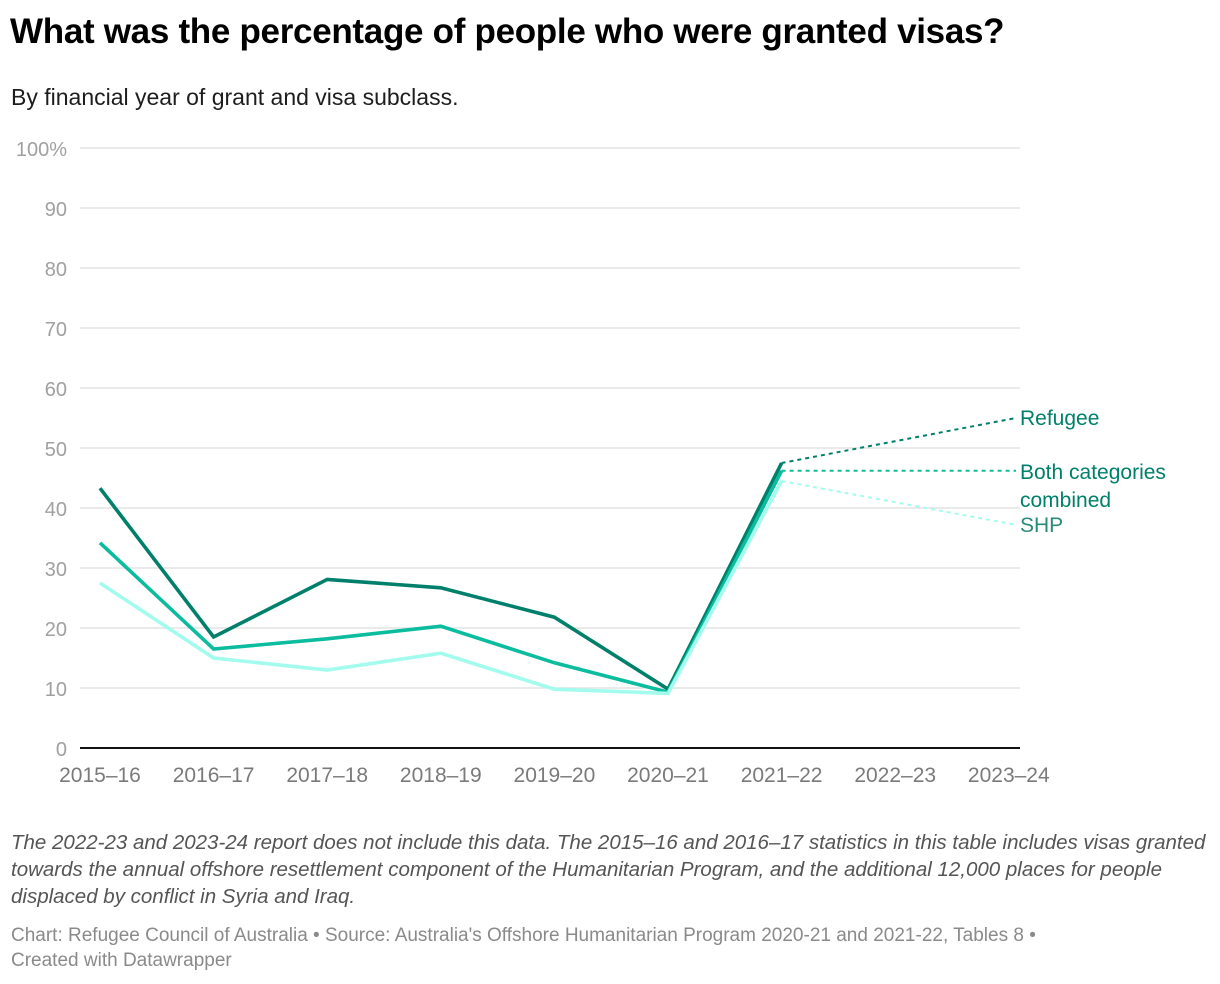  What do you see at coordinates (214, 775) in the screenshot?
I see `x-tick-label: 2016–17` at bounding box center [214, 775].